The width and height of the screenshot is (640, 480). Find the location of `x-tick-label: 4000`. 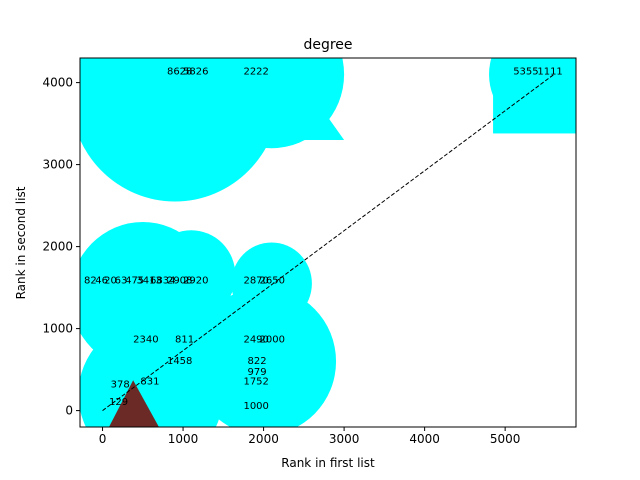

x-tick-label: 4000 is located at coordinates (424, 439).